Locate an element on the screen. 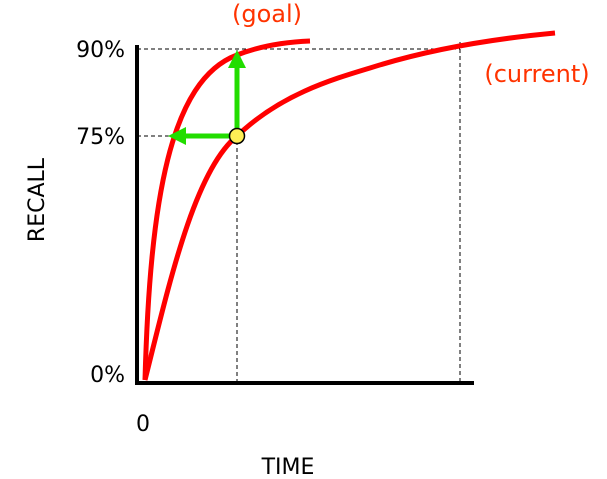 Image resolution: width=607 pixels, height=479 pixels. y-tick-label: 90% is located at coordinates (100, 50).